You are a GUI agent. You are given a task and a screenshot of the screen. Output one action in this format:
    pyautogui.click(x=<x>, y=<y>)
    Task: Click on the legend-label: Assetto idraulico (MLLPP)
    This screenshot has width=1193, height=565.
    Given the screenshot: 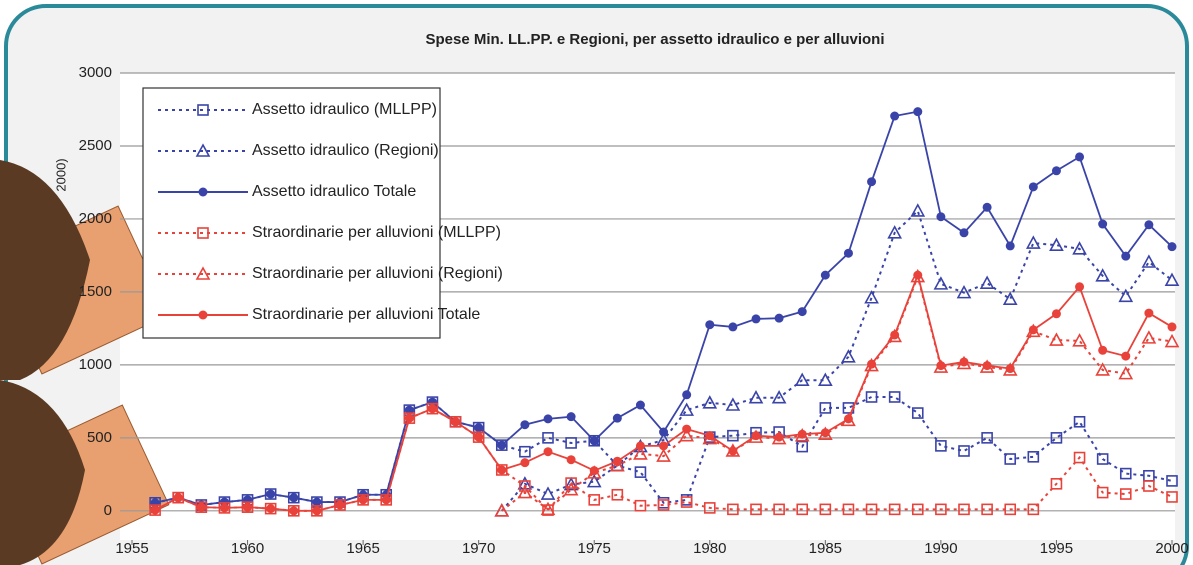 What is the action you would take?
    pyautogui.click(x=344, y=109)
    